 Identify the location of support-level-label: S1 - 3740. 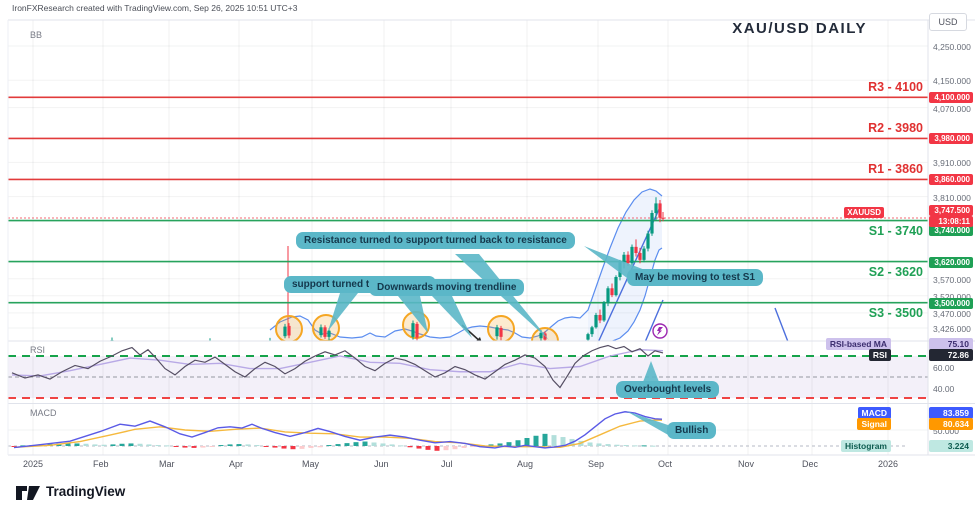
(895, 230).